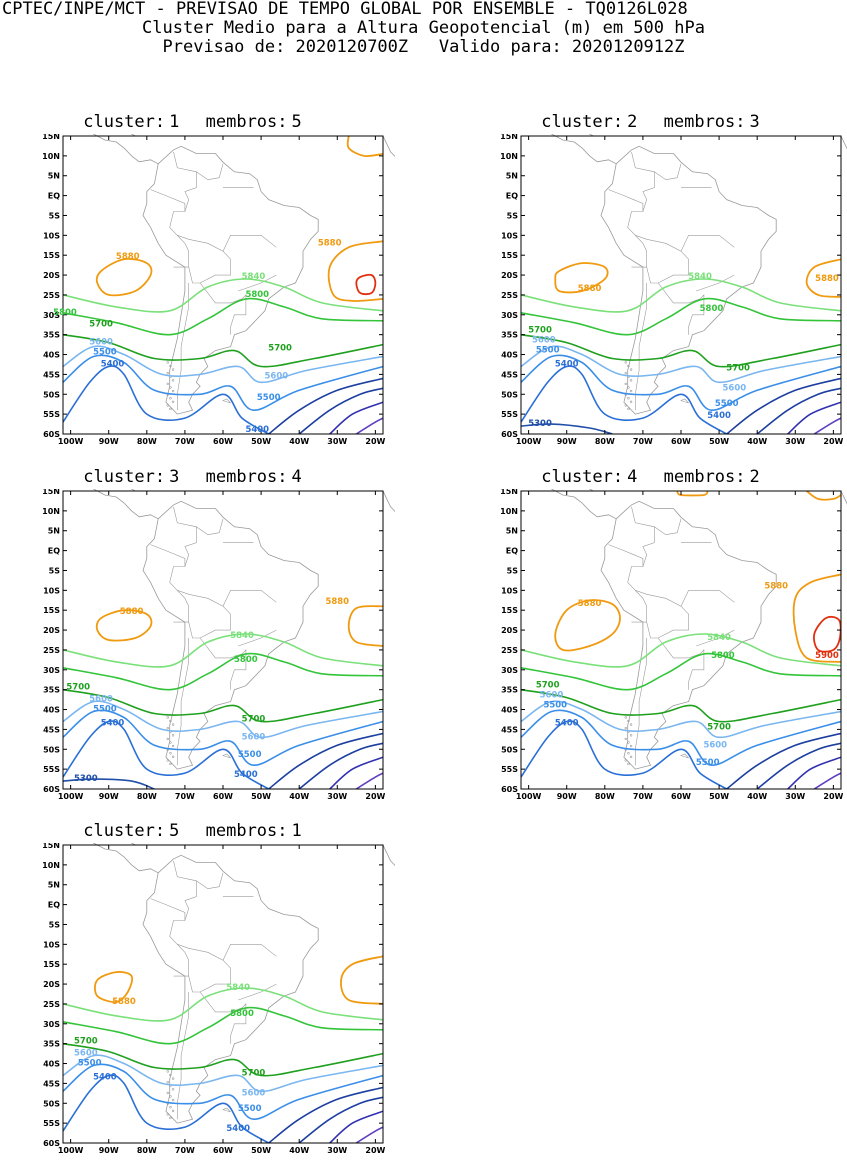 The height and width of the screenshot is (1161, 847). Describe the element at coordinates (509, 335) in the screenshot. I see `lat-tick-label: 35S` at that location.